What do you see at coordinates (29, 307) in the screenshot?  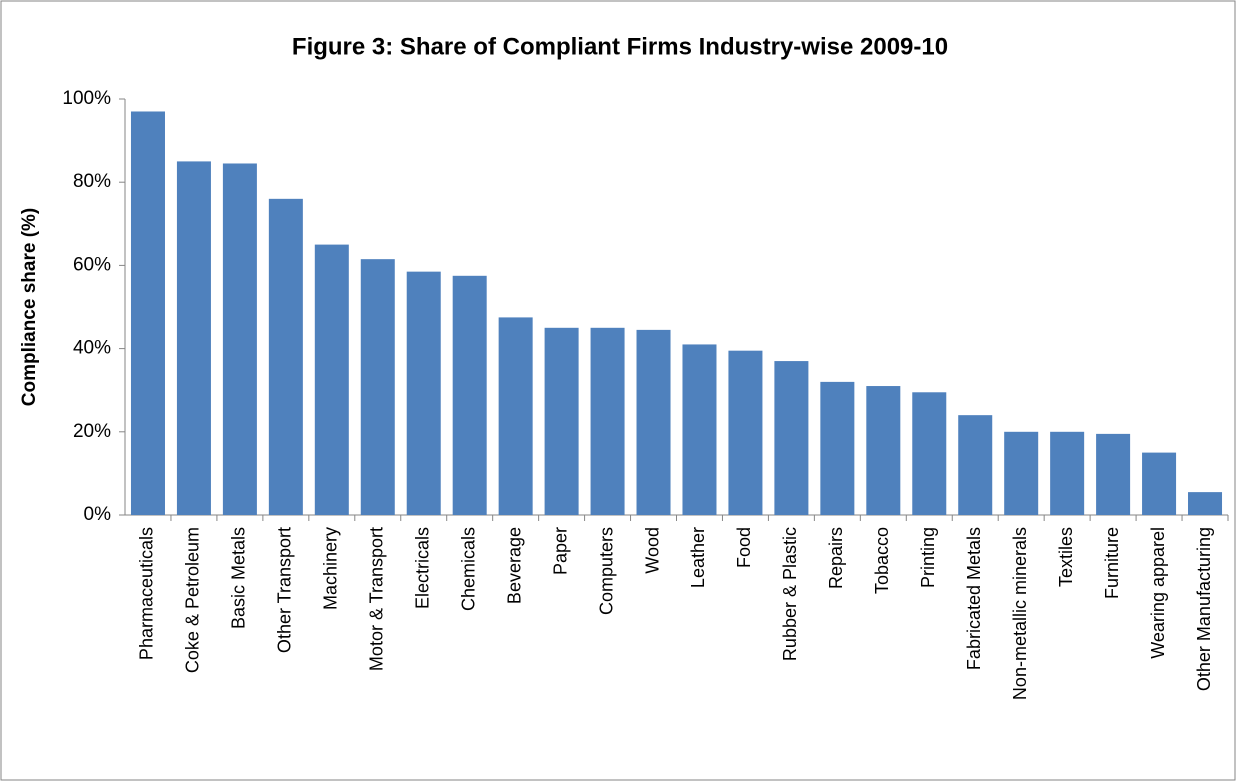 I see `y-axis-label: Compliance share (%)` at bounding box center [29, 307].